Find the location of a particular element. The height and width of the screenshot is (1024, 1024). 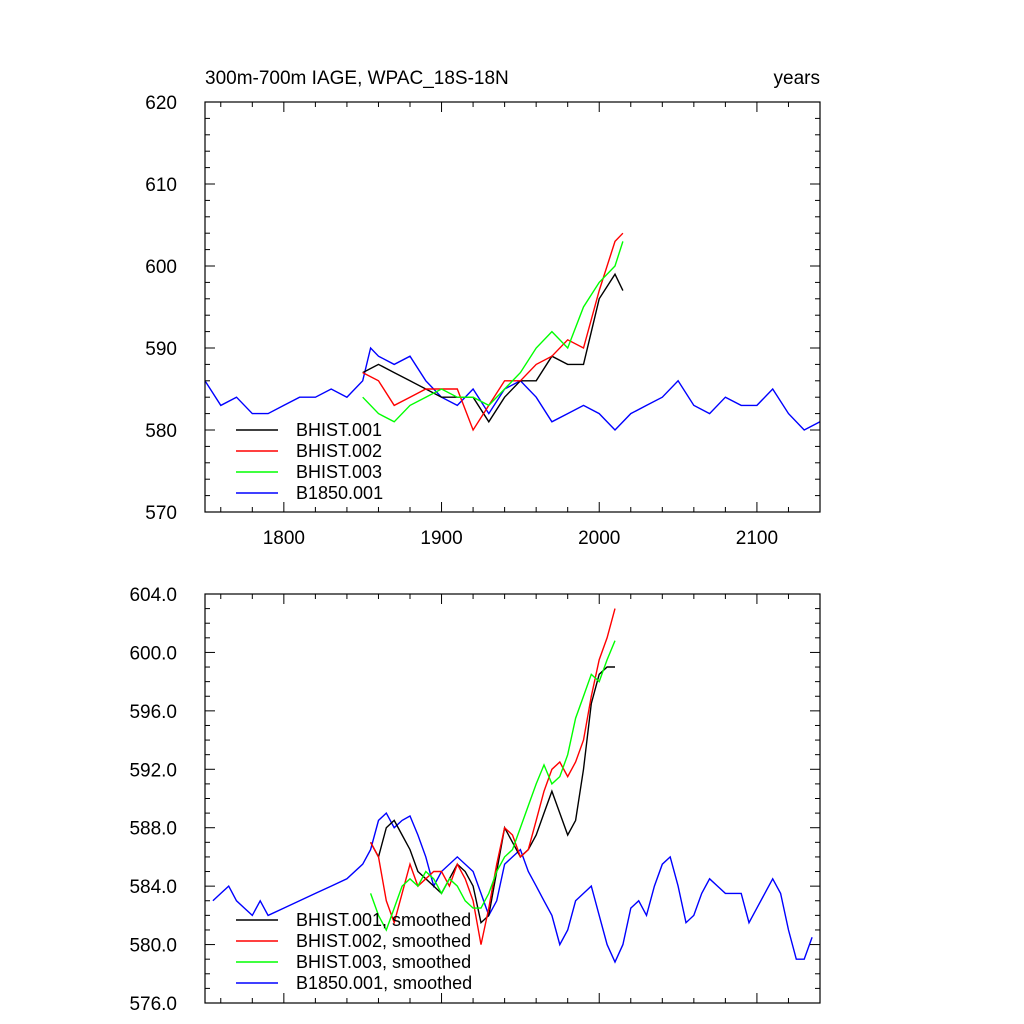

x-tick-label: 2000 is located at coordinates (599, 538).